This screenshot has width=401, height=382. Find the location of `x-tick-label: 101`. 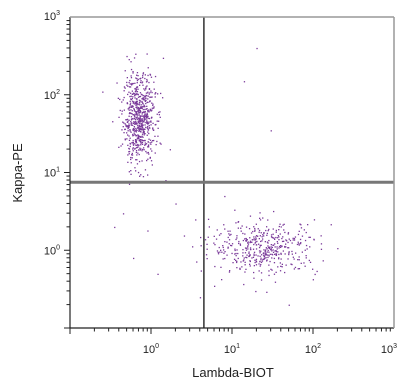

x-tick-label: 101 is located at coordinates (232, 349).